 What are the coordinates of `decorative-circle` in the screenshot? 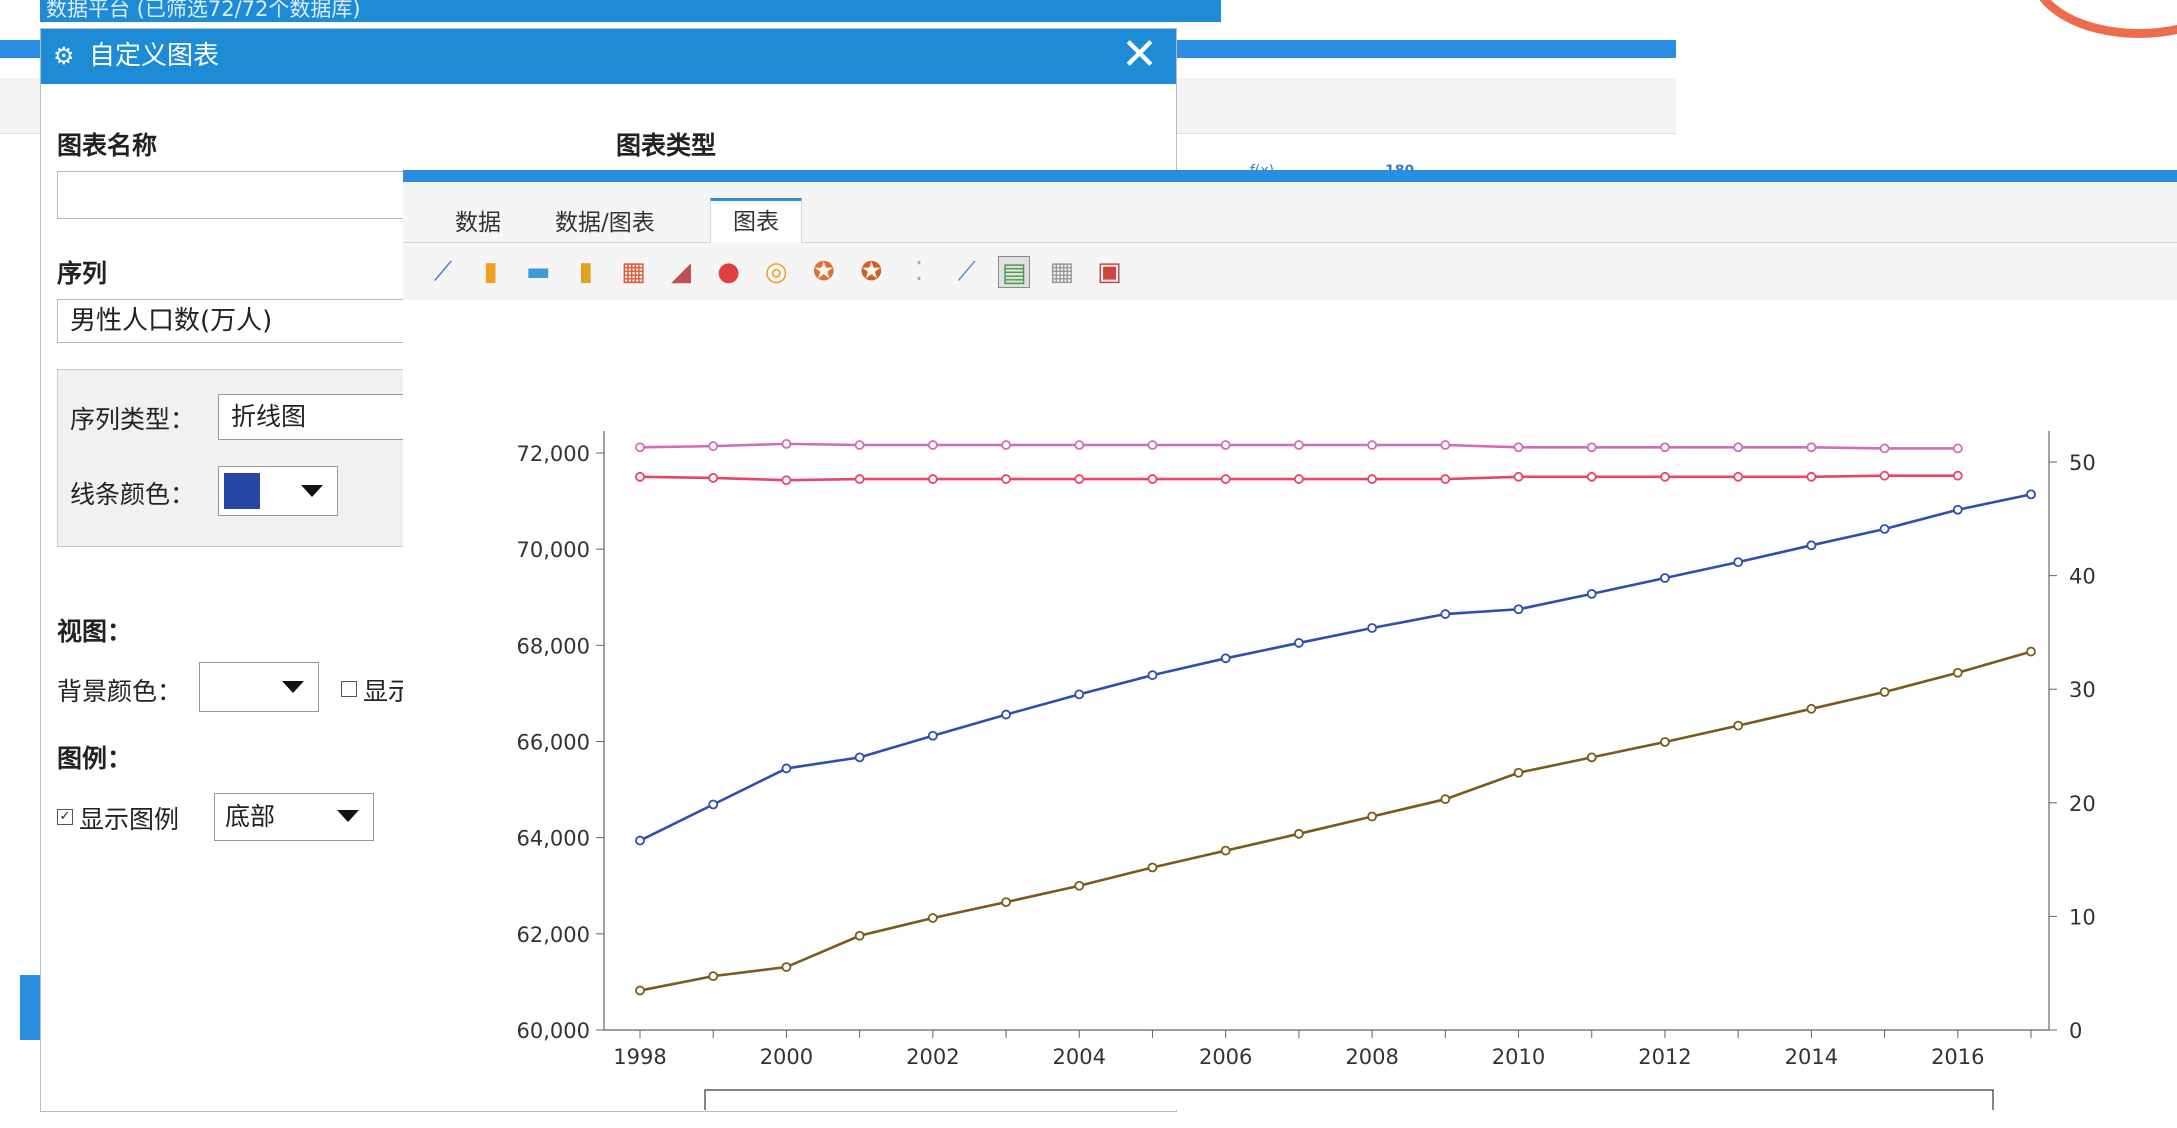 It's located at (2103, 19).